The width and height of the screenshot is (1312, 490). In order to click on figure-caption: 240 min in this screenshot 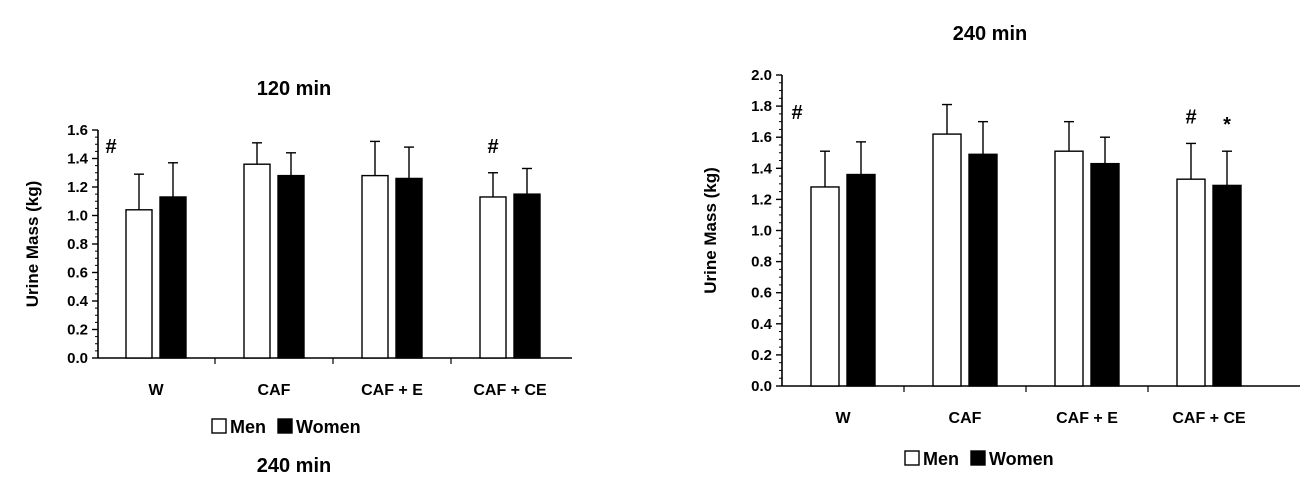, I will do `click(294, 466)`.